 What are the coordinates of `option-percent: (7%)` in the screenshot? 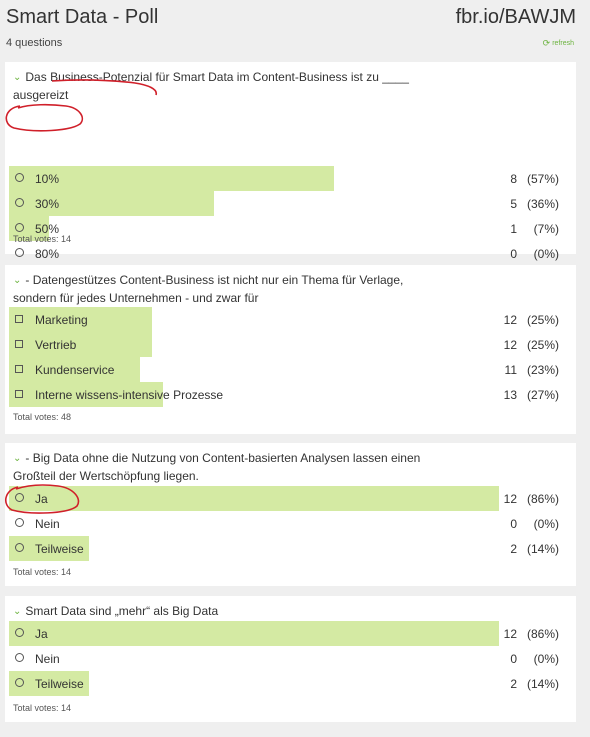 It's located at (546, 229).